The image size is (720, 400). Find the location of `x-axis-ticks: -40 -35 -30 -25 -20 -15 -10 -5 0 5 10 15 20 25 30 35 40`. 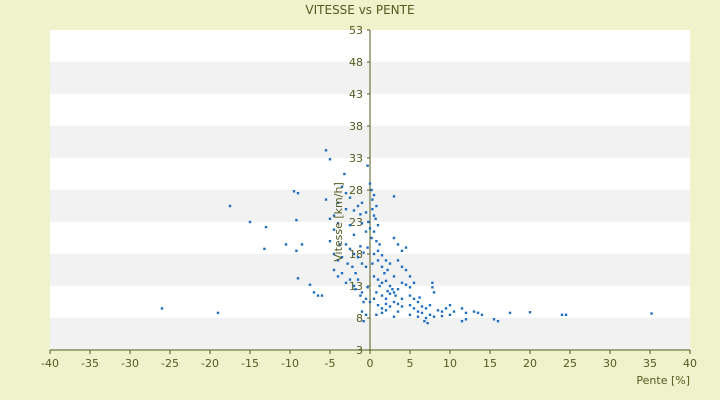

x-axis-ticks: -40 -35 -30 -25 -20 -15 -10 -5 0 5 10 15 20 25 30 35 40 is located at coordinates (369, 360).